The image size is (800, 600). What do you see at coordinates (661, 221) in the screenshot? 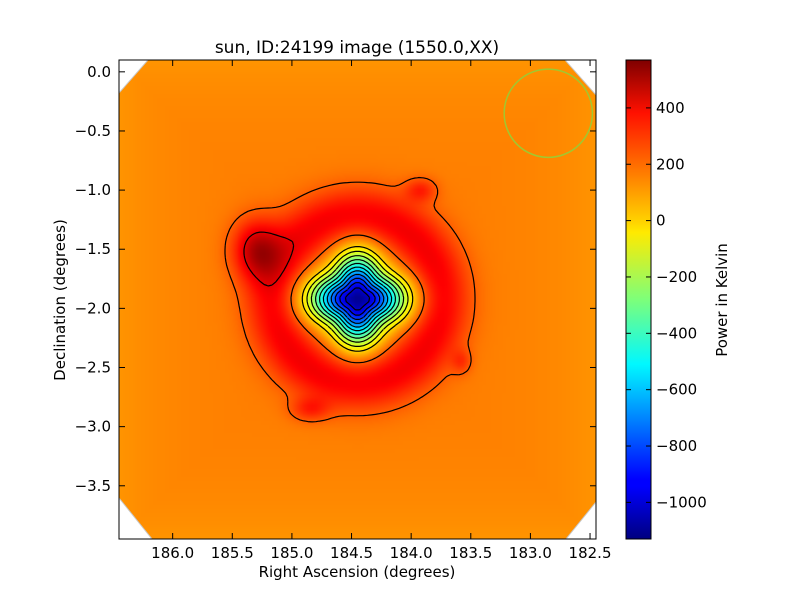
I see `colorbar-tick-label: 0` at bounding box center [661, 221].